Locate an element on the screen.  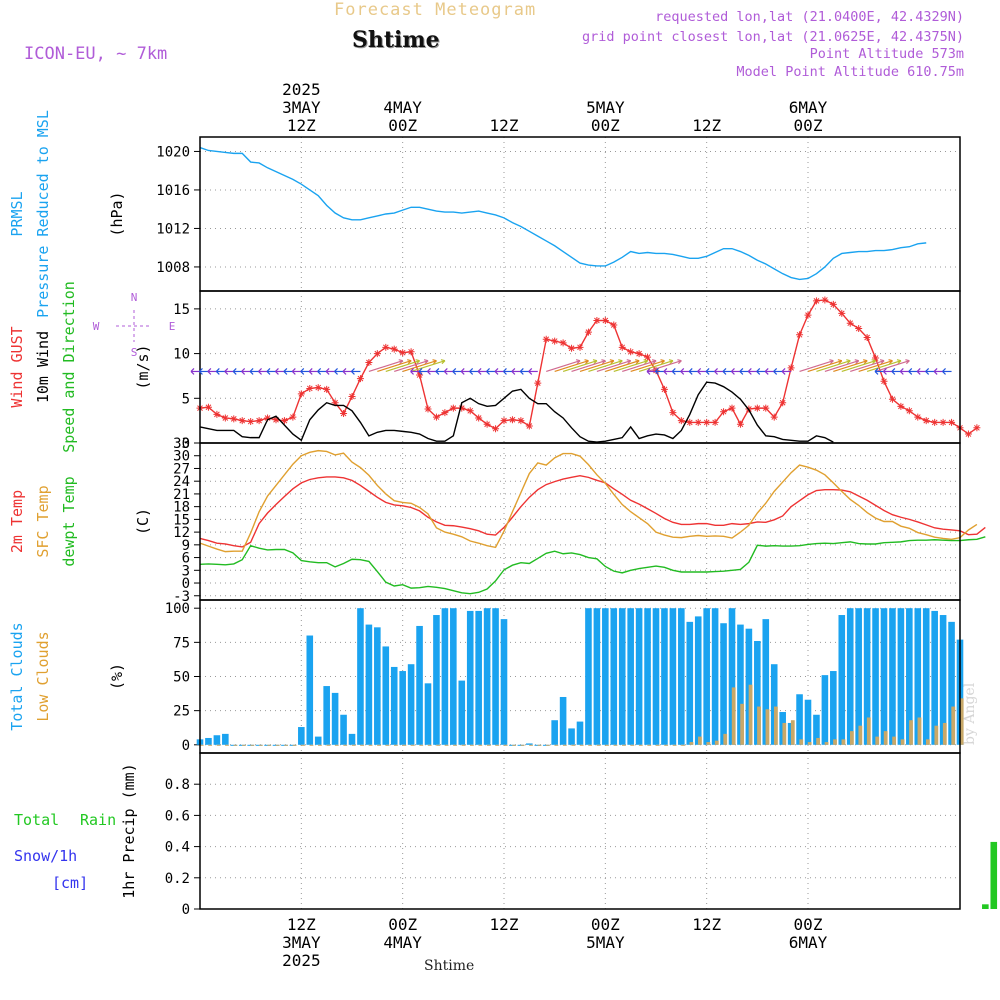
pressure-ylabel: PRMSL is located at coordinates (17, 213).